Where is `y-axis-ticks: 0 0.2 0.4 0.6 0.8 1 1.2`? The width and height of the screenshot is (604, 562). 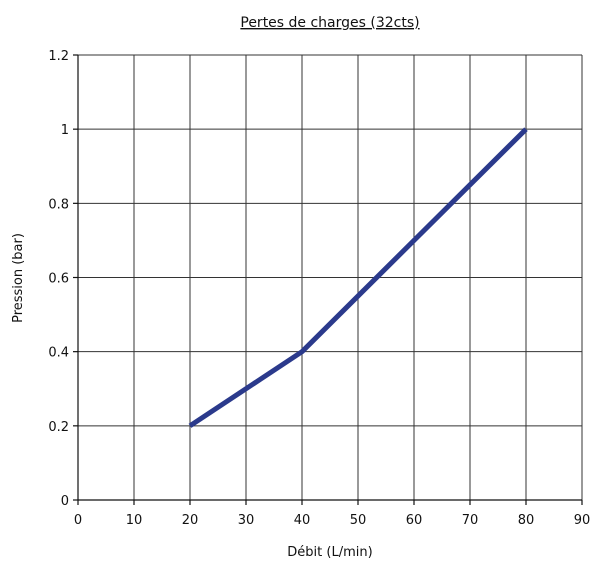 y-axis-ticks: 0 0.2 0.4 0.6 0.8 1 1.2 is located at coordinates (63, 279).